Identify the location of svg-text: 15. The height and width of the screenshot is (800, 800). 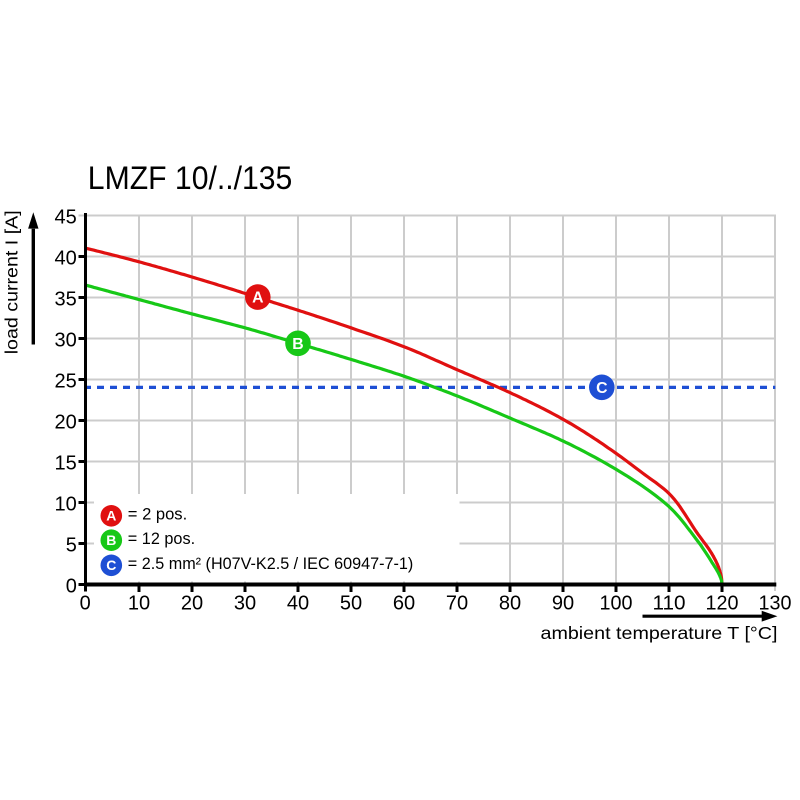
(66, 462).